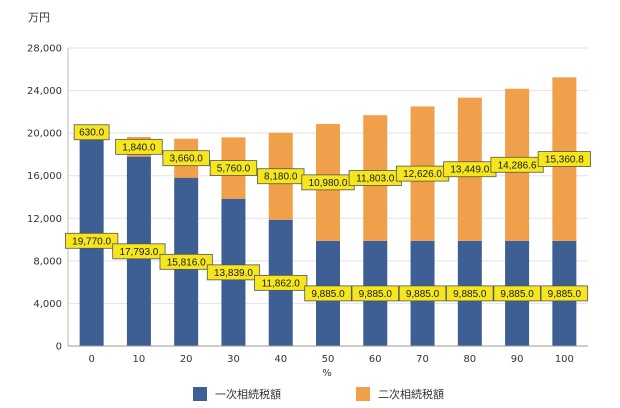 The width and height of the screenshot is (620, 408). Describe the element at coordinates (411, 394) in the screenshot. I see `legend-label: 二次相続税額` at that location.